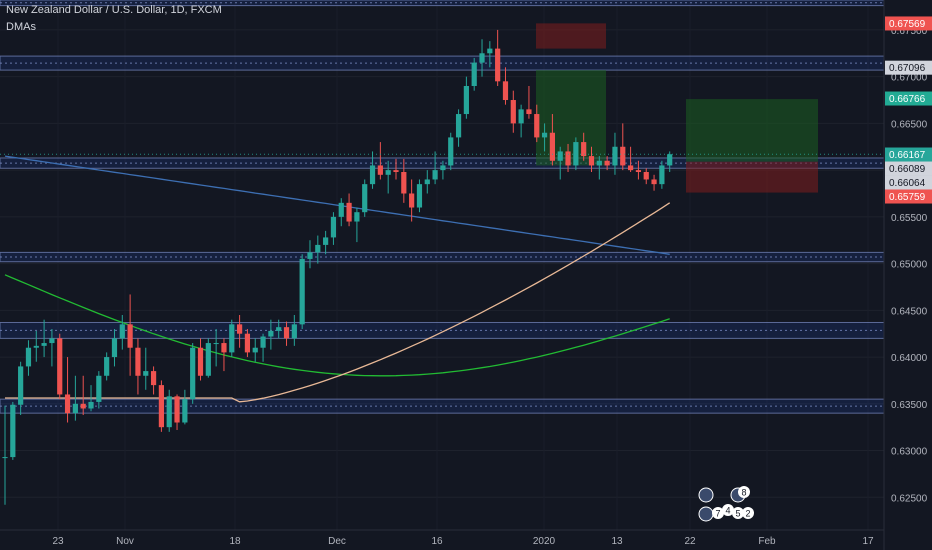 This screenshot has height=550, width=932. What do you see at coordinates (617, 541) in the screenshot?
I see `time-tick-label: 13` at bounding box center [617, 541].